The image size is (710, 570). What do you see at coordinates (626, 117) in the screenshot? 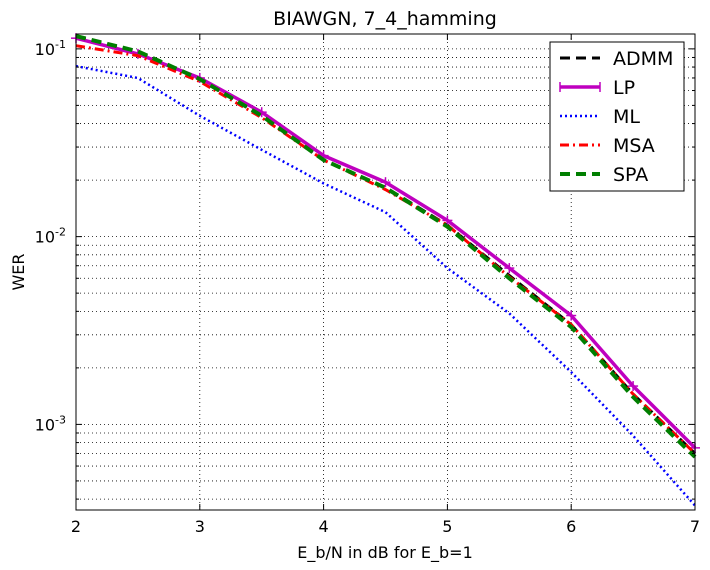
I see `legend-label-ml: ML` at bounding box center [626, 117].